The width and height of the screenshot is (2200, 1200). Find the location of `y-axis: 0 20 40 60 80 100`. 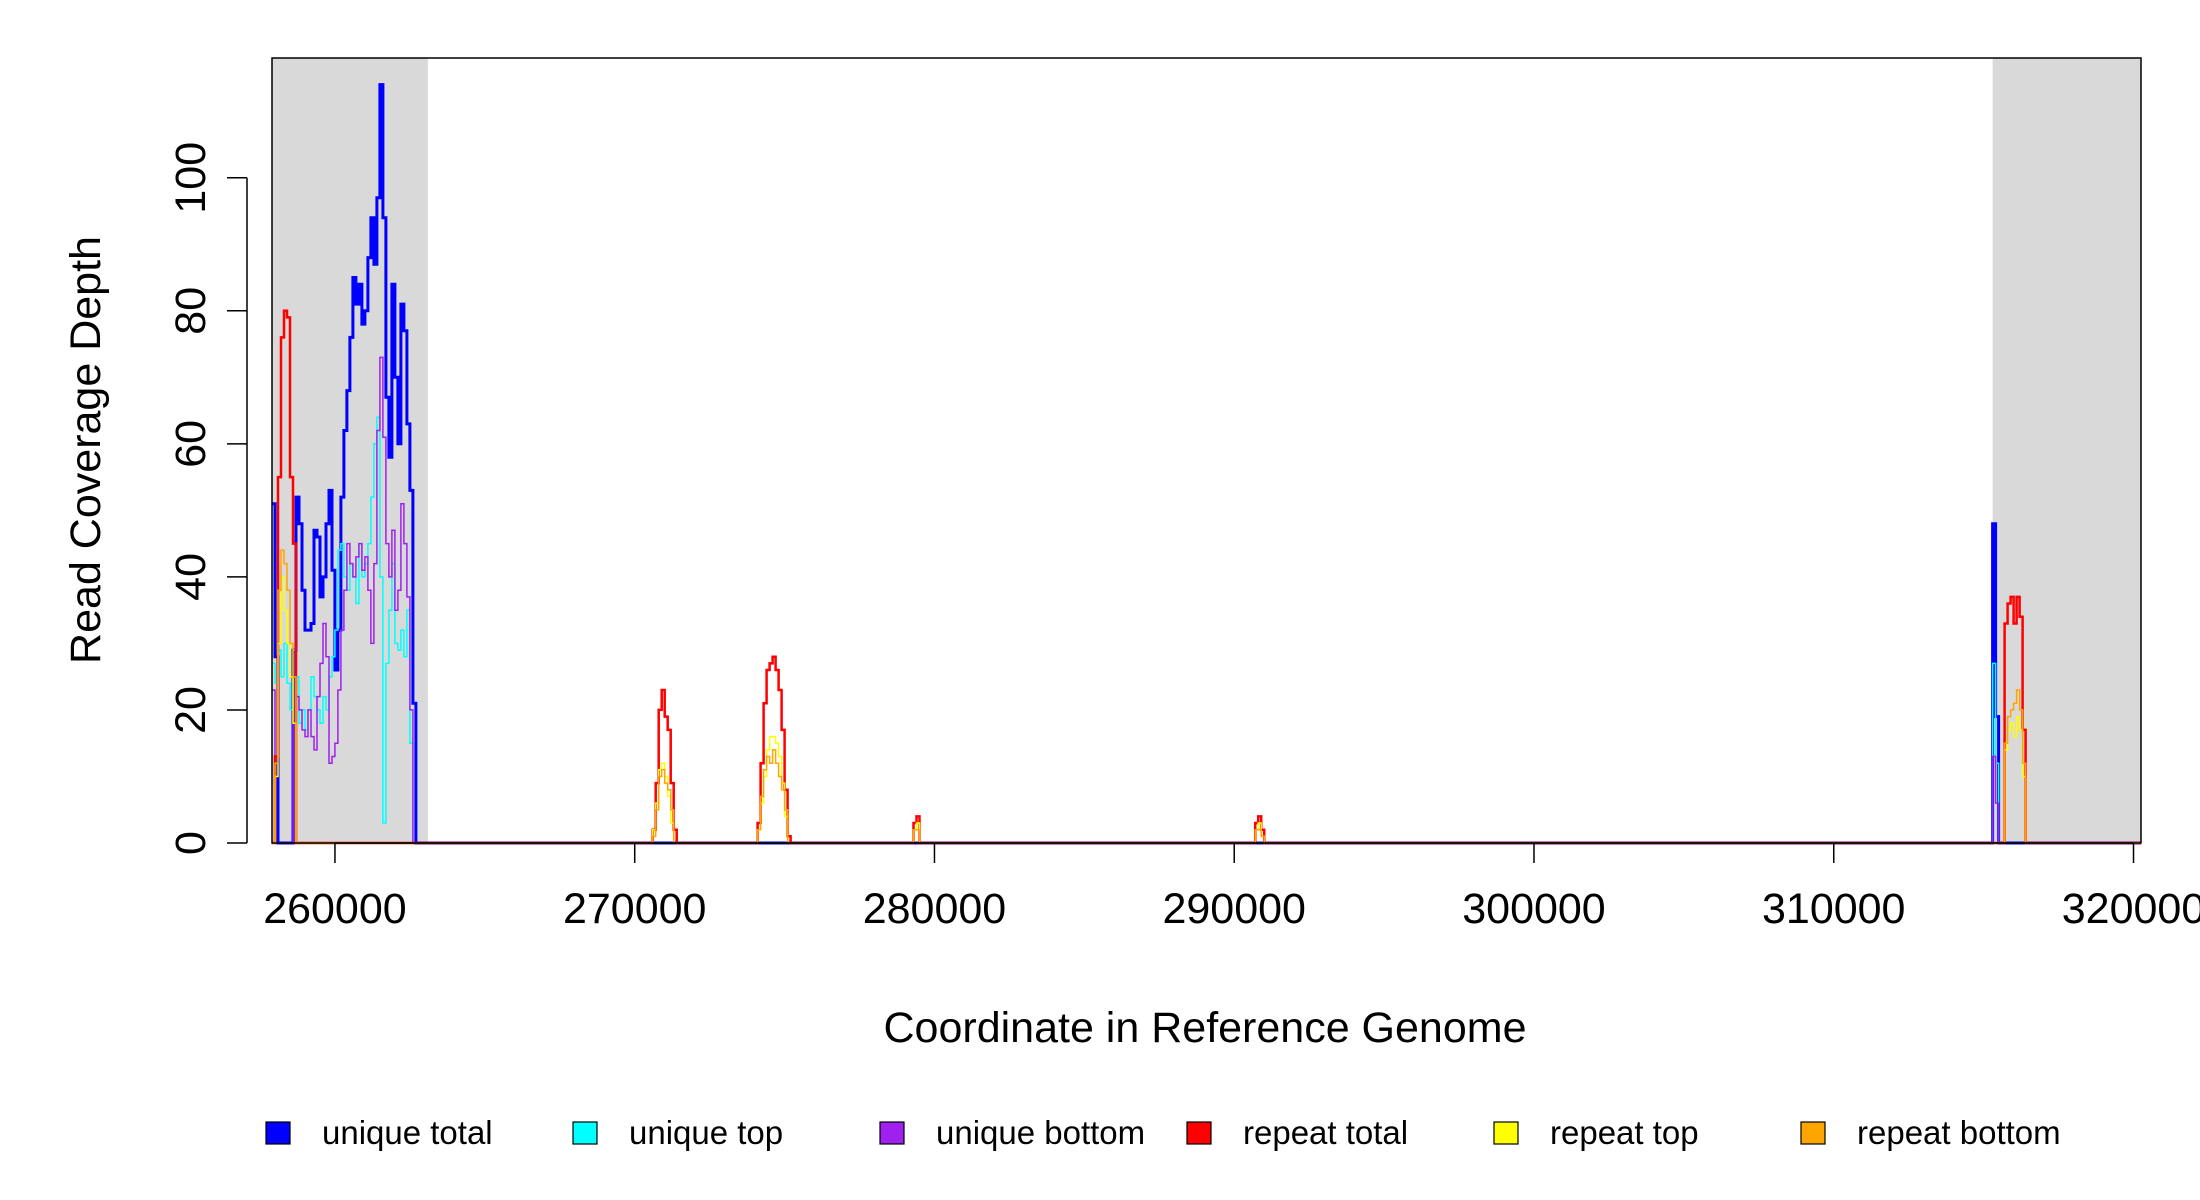

y-axis: 0 20 40 60 80 100 is located at coordinates (207, 498).